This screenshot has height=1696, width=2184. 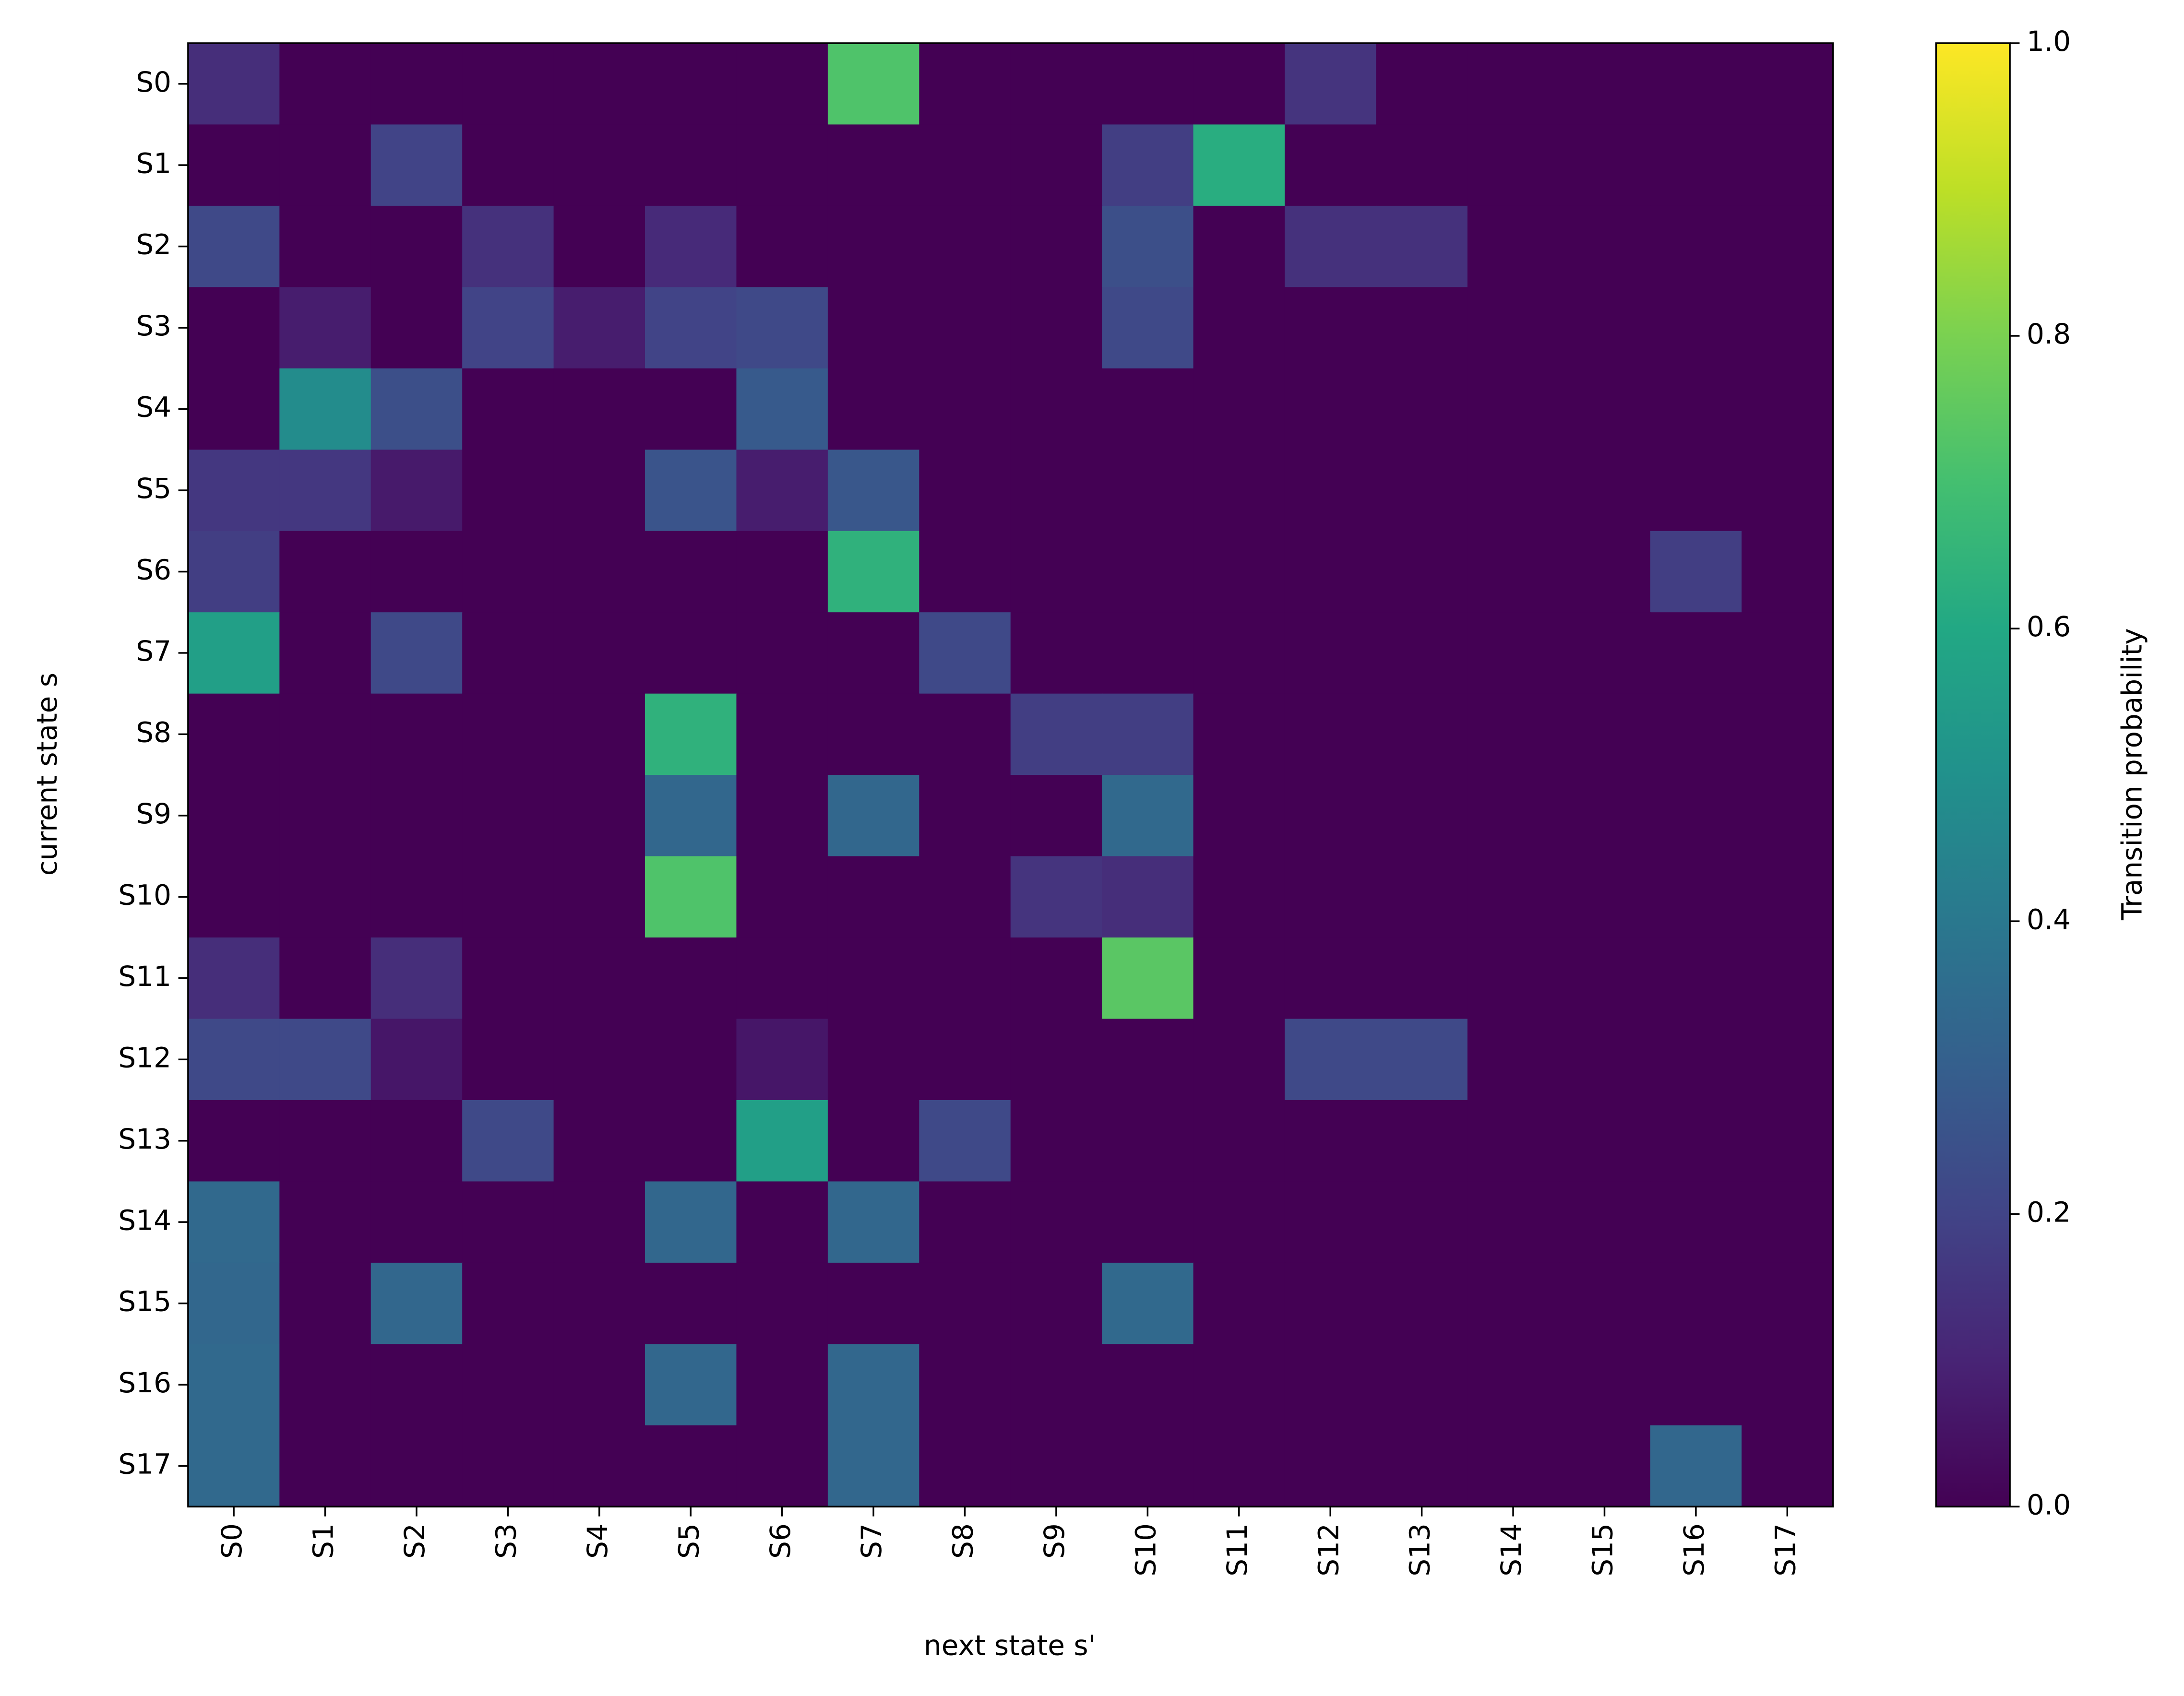 What do you see at coordinates (153, 488) in the screenshot?
I see `y-tick-label: S5` at bounding box center [153, 488].